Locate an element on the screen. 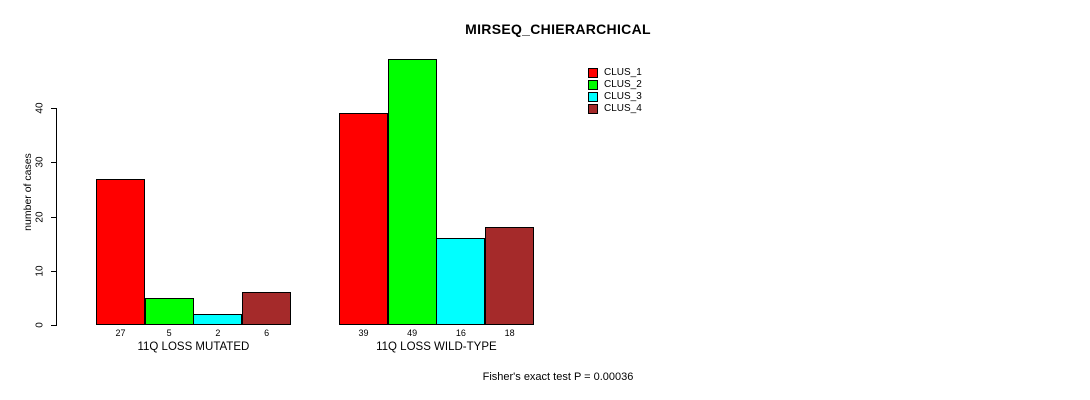 This screenshot has width=1090, height=400. bar-value-label: 18 is located at coordinates (509, 333).